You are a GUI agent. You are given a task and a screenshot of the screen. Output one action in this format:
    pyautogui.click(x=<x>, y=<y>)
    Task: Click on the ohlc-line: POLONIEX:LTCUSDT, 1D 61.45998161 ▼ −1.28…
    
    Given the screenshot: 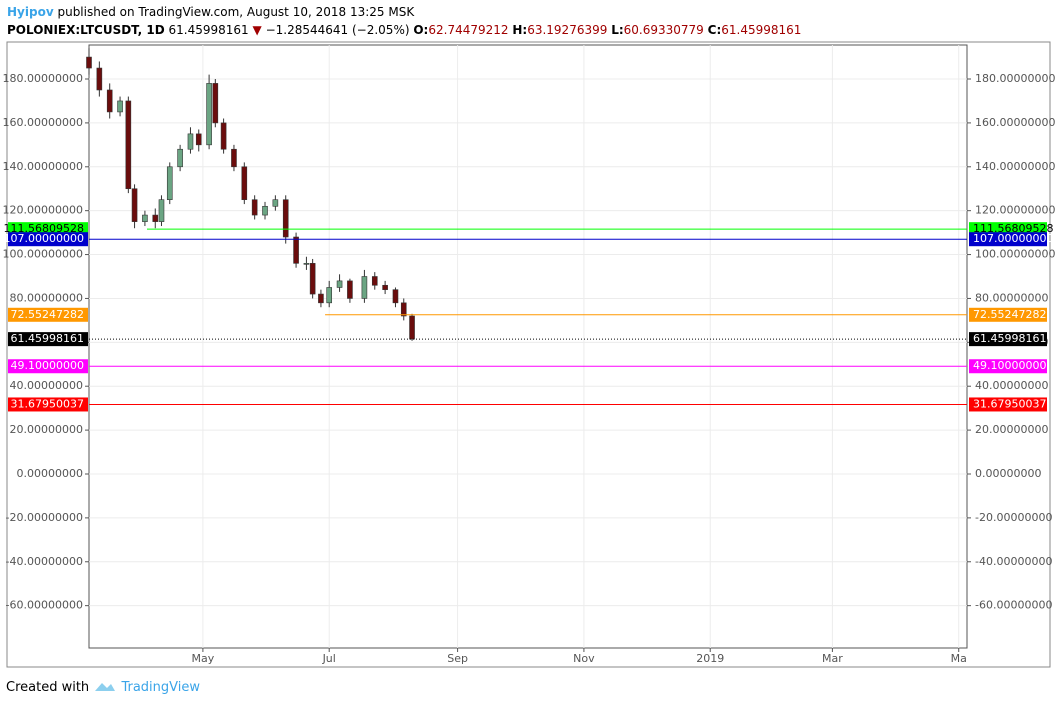 What is the action you would take?
    pyautogui.click(x=404, y=30)
    